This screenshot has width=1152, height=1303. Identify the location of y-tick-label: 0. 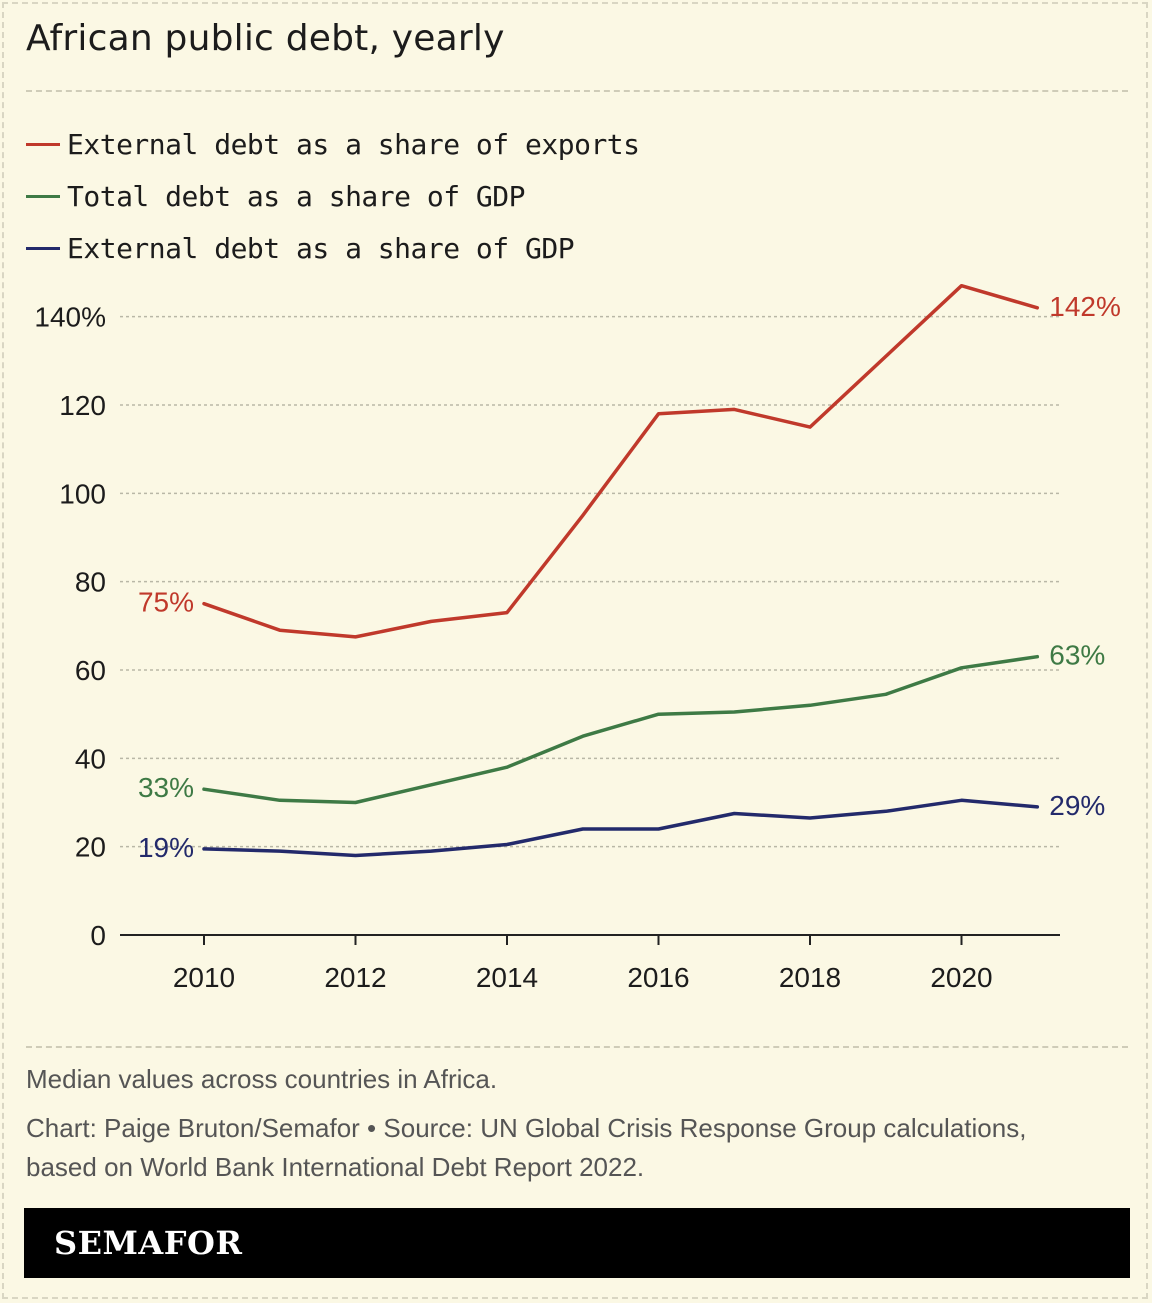
(98, 935).